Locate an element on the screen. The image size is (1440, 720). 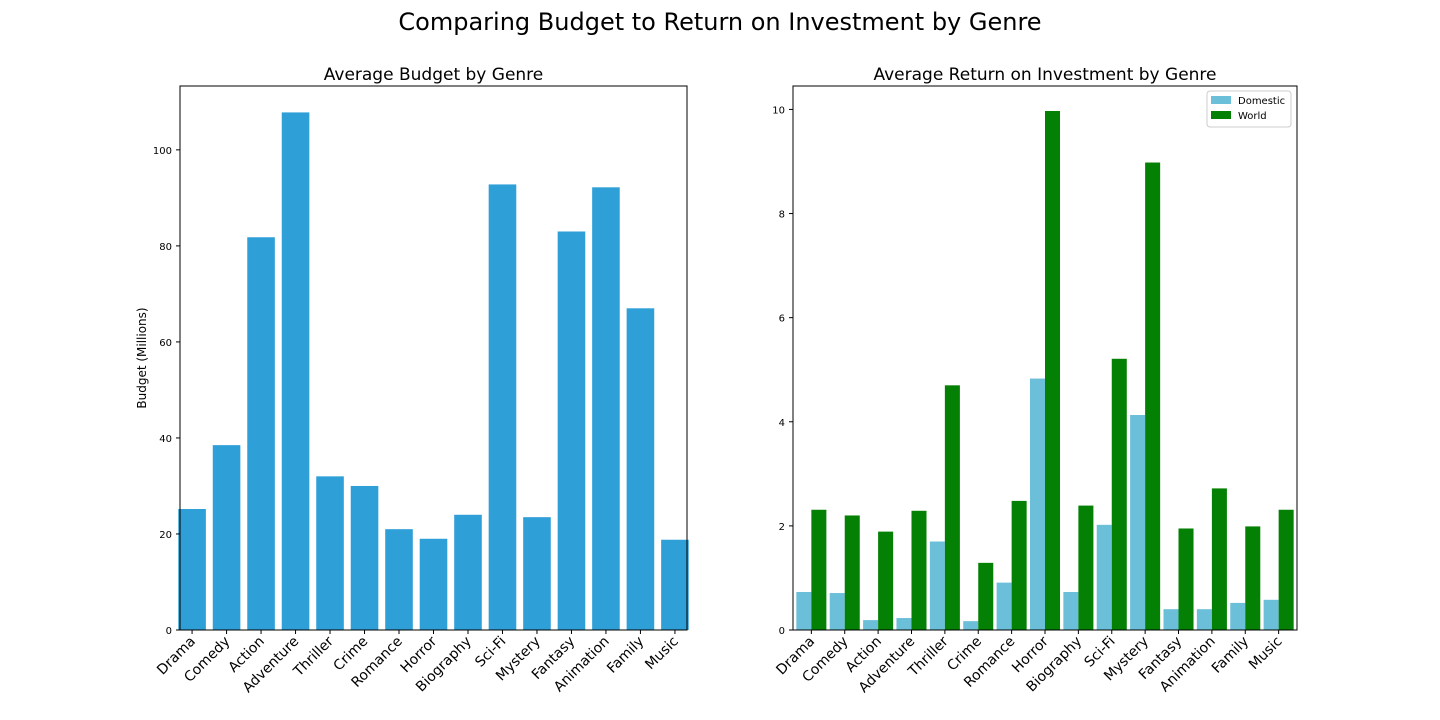
domestic-bar-horror is located at coordinates (1037, 504).